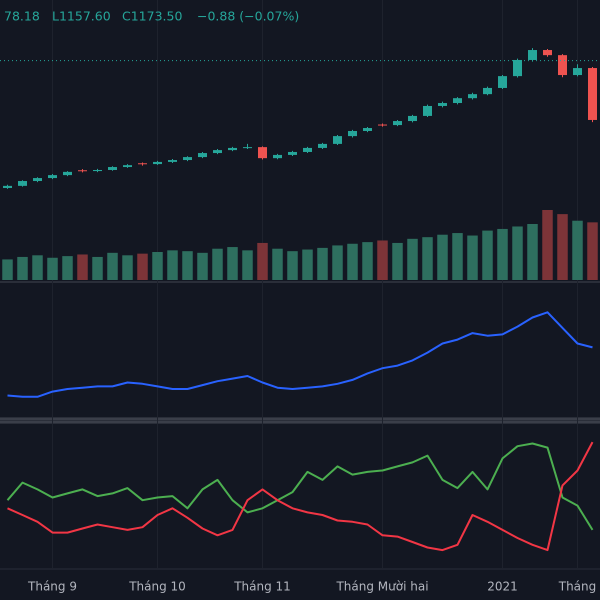  I want to click on x-tick-label: Tháng, so click(577, 587).